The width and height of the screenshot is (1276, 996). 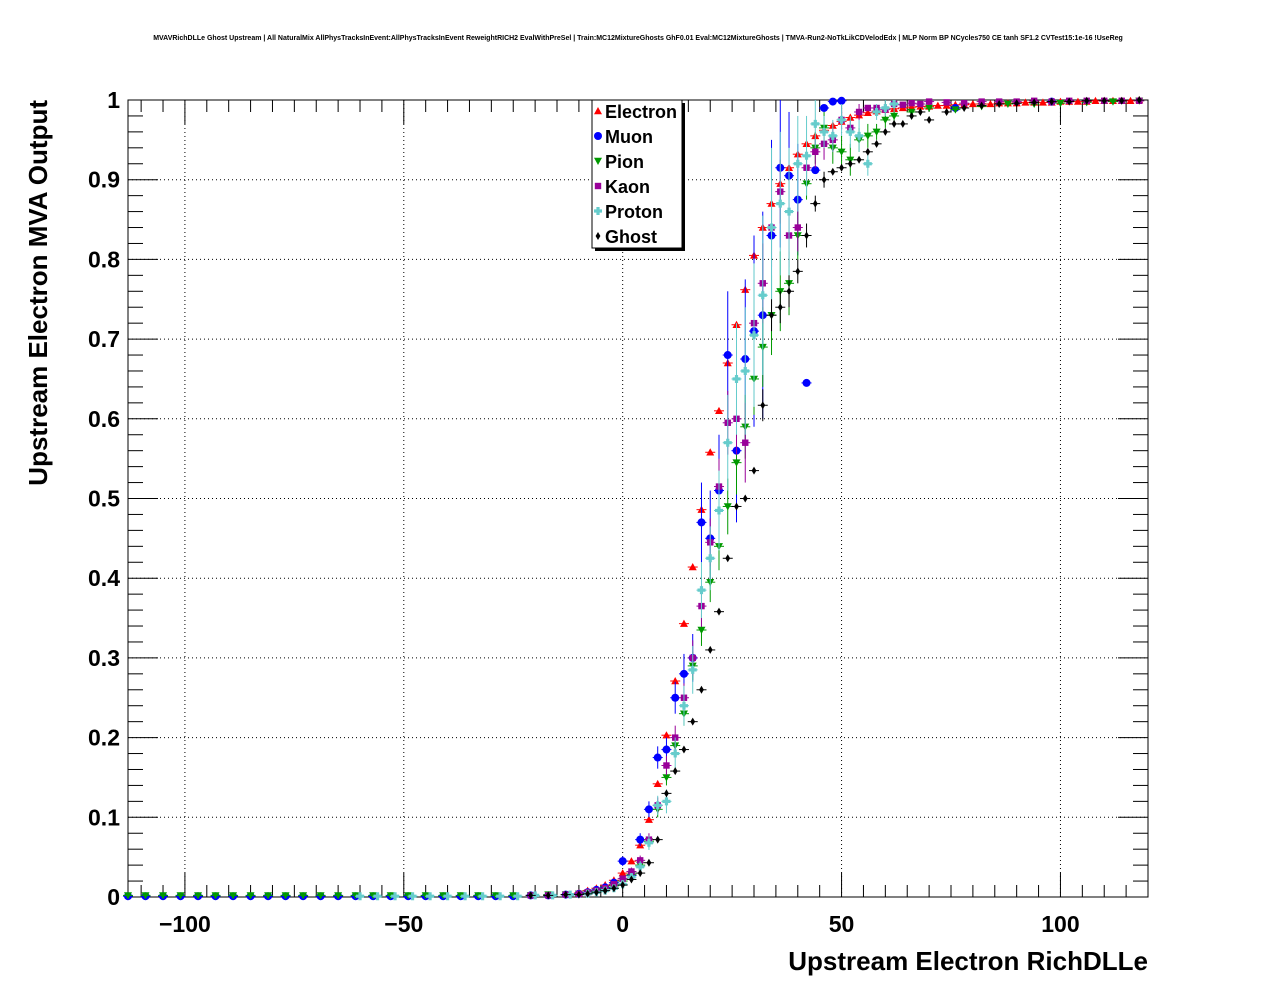 I want to click on y-tick-label: 0.8, so click(x=104, y=259).